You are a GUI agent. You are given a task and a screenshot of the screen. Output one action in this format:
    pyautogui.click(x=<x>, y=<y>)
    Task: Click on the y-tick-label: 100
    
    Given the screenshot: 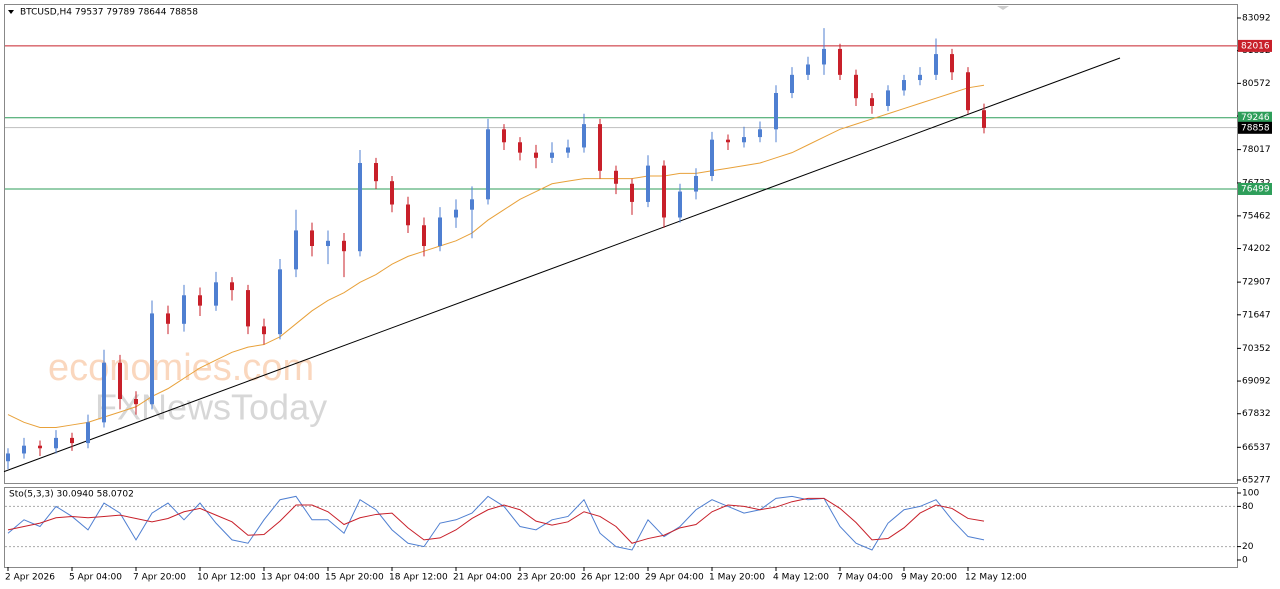 What is the action you would take?
    pyautogui.click(x=1250, y=494)
    